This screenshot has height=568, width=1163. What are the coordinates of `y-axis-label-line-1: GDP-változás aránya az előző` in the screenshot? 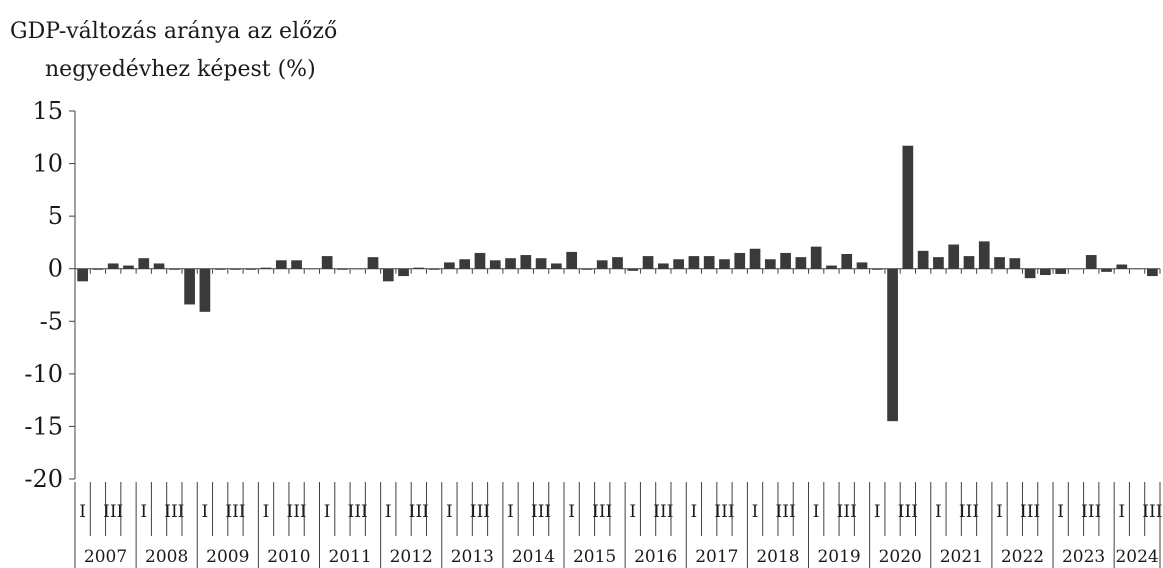 It's located at (173, 31).